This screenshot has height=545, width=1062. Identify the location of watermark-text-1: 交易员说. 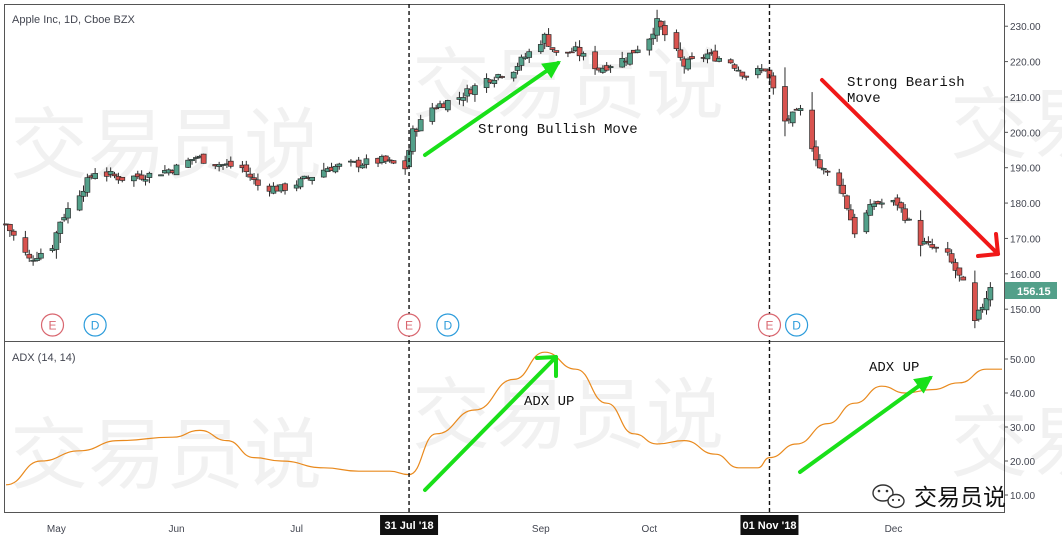
(166, 146).